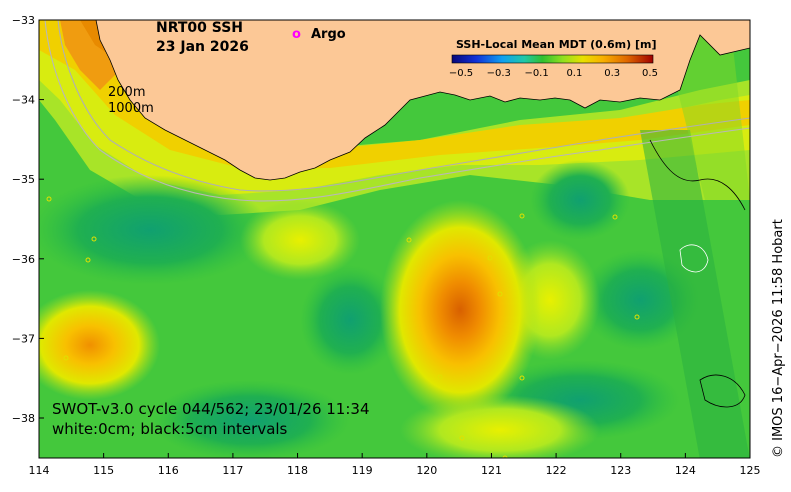 The height and width of the screenshot is (492, 791). I want to click on swot-info-line: SWOT-v3.0 cycle 044/562; 23/01/26 11:34, so click(211, 409).